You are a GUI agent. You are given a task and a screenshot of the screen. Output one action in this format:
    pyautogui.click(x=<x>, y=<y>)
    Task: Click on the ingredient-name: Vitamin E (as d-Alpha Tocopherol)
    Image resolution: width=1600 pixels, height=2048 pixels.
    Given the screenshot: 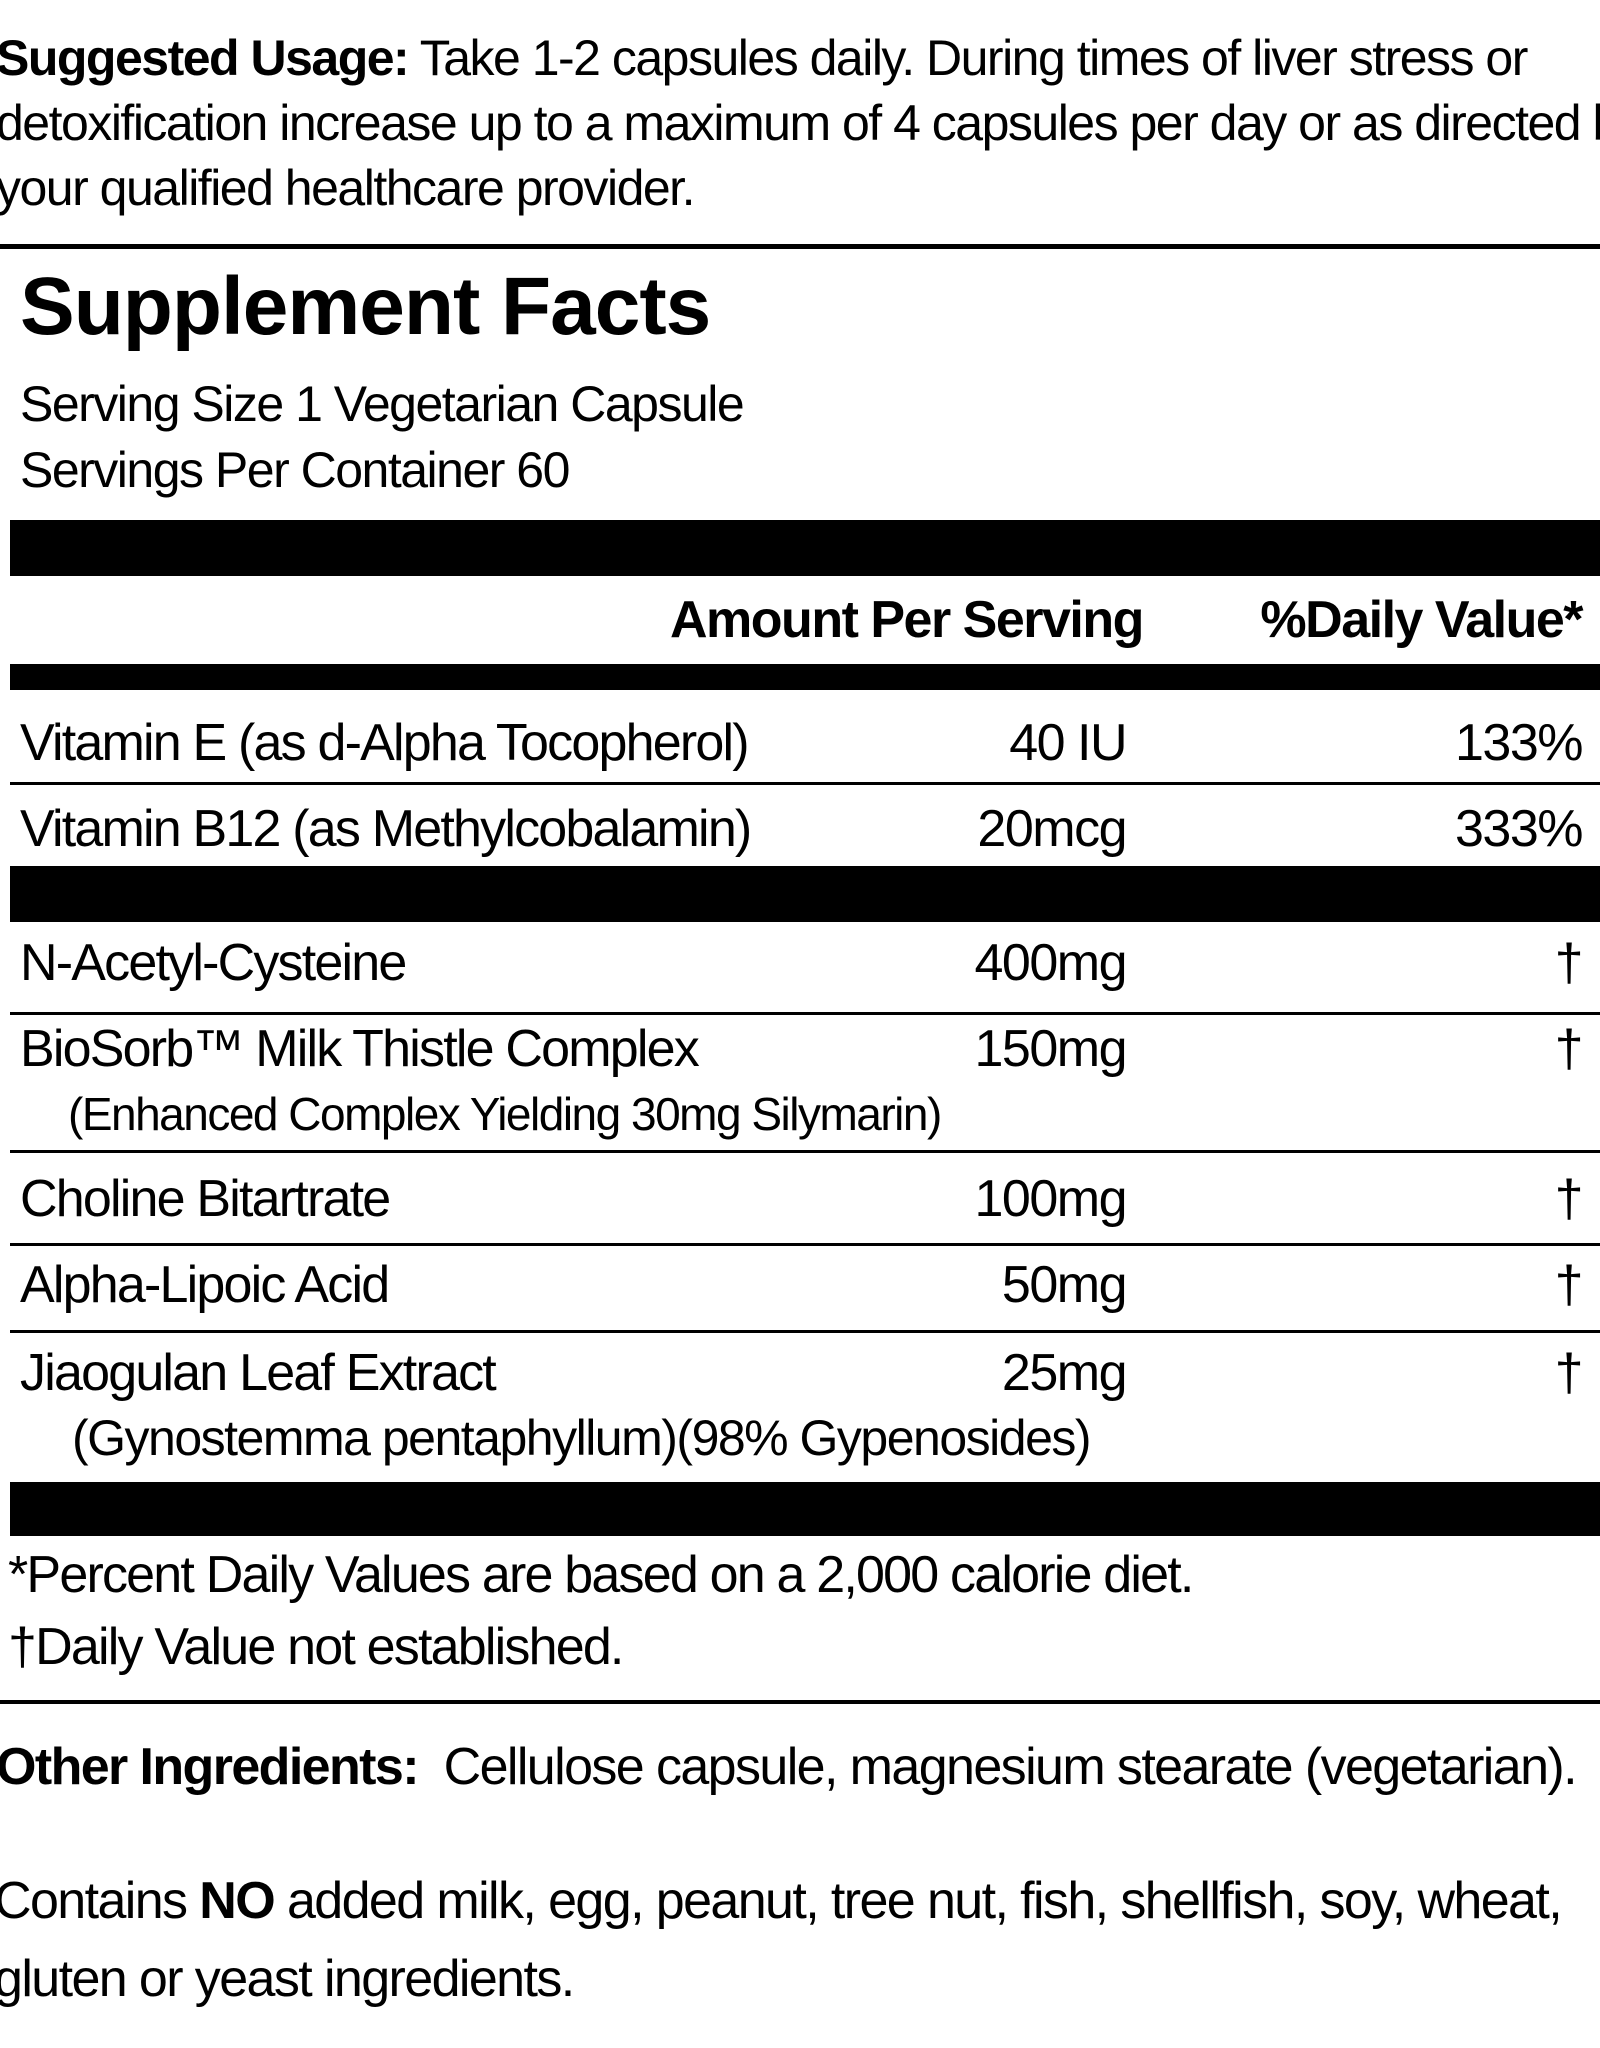 What is the action you would take?
    pyautogui.click(x=385, y=743)
    